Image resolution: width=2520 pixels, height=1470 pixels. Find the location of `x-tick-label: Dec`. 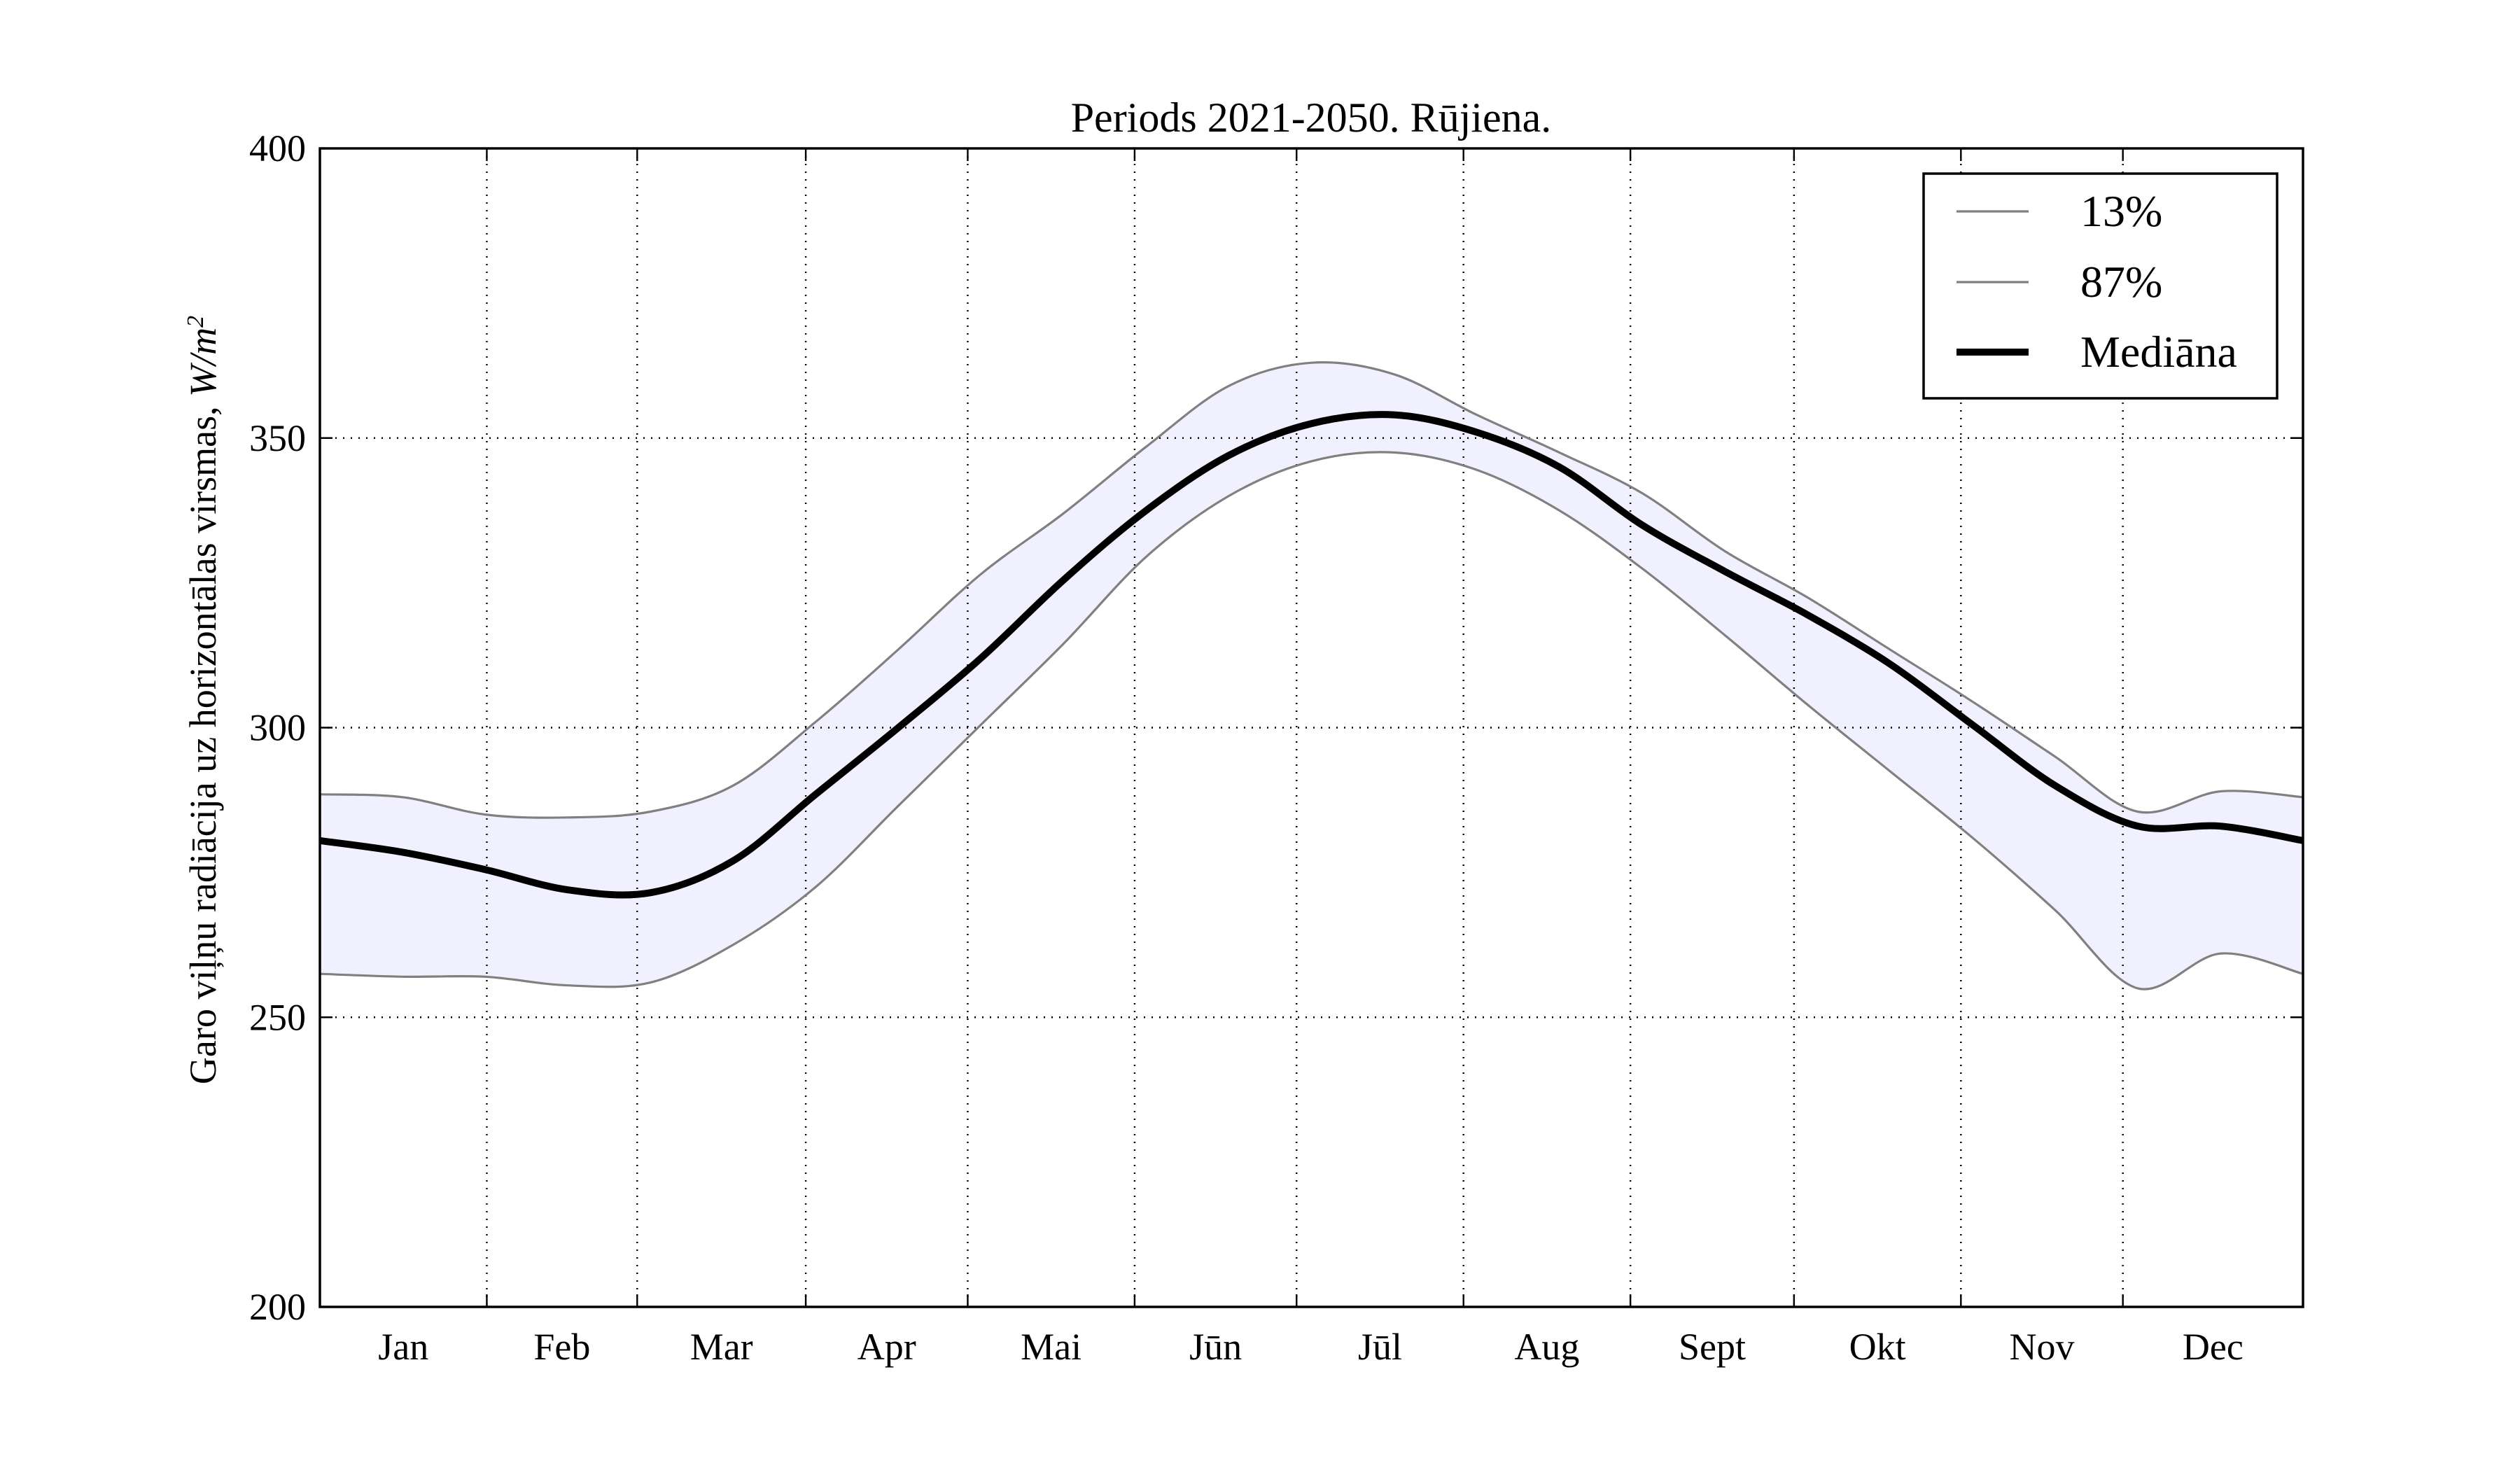

x-tick-label: Dec is located at coordinates (2213, 1347).